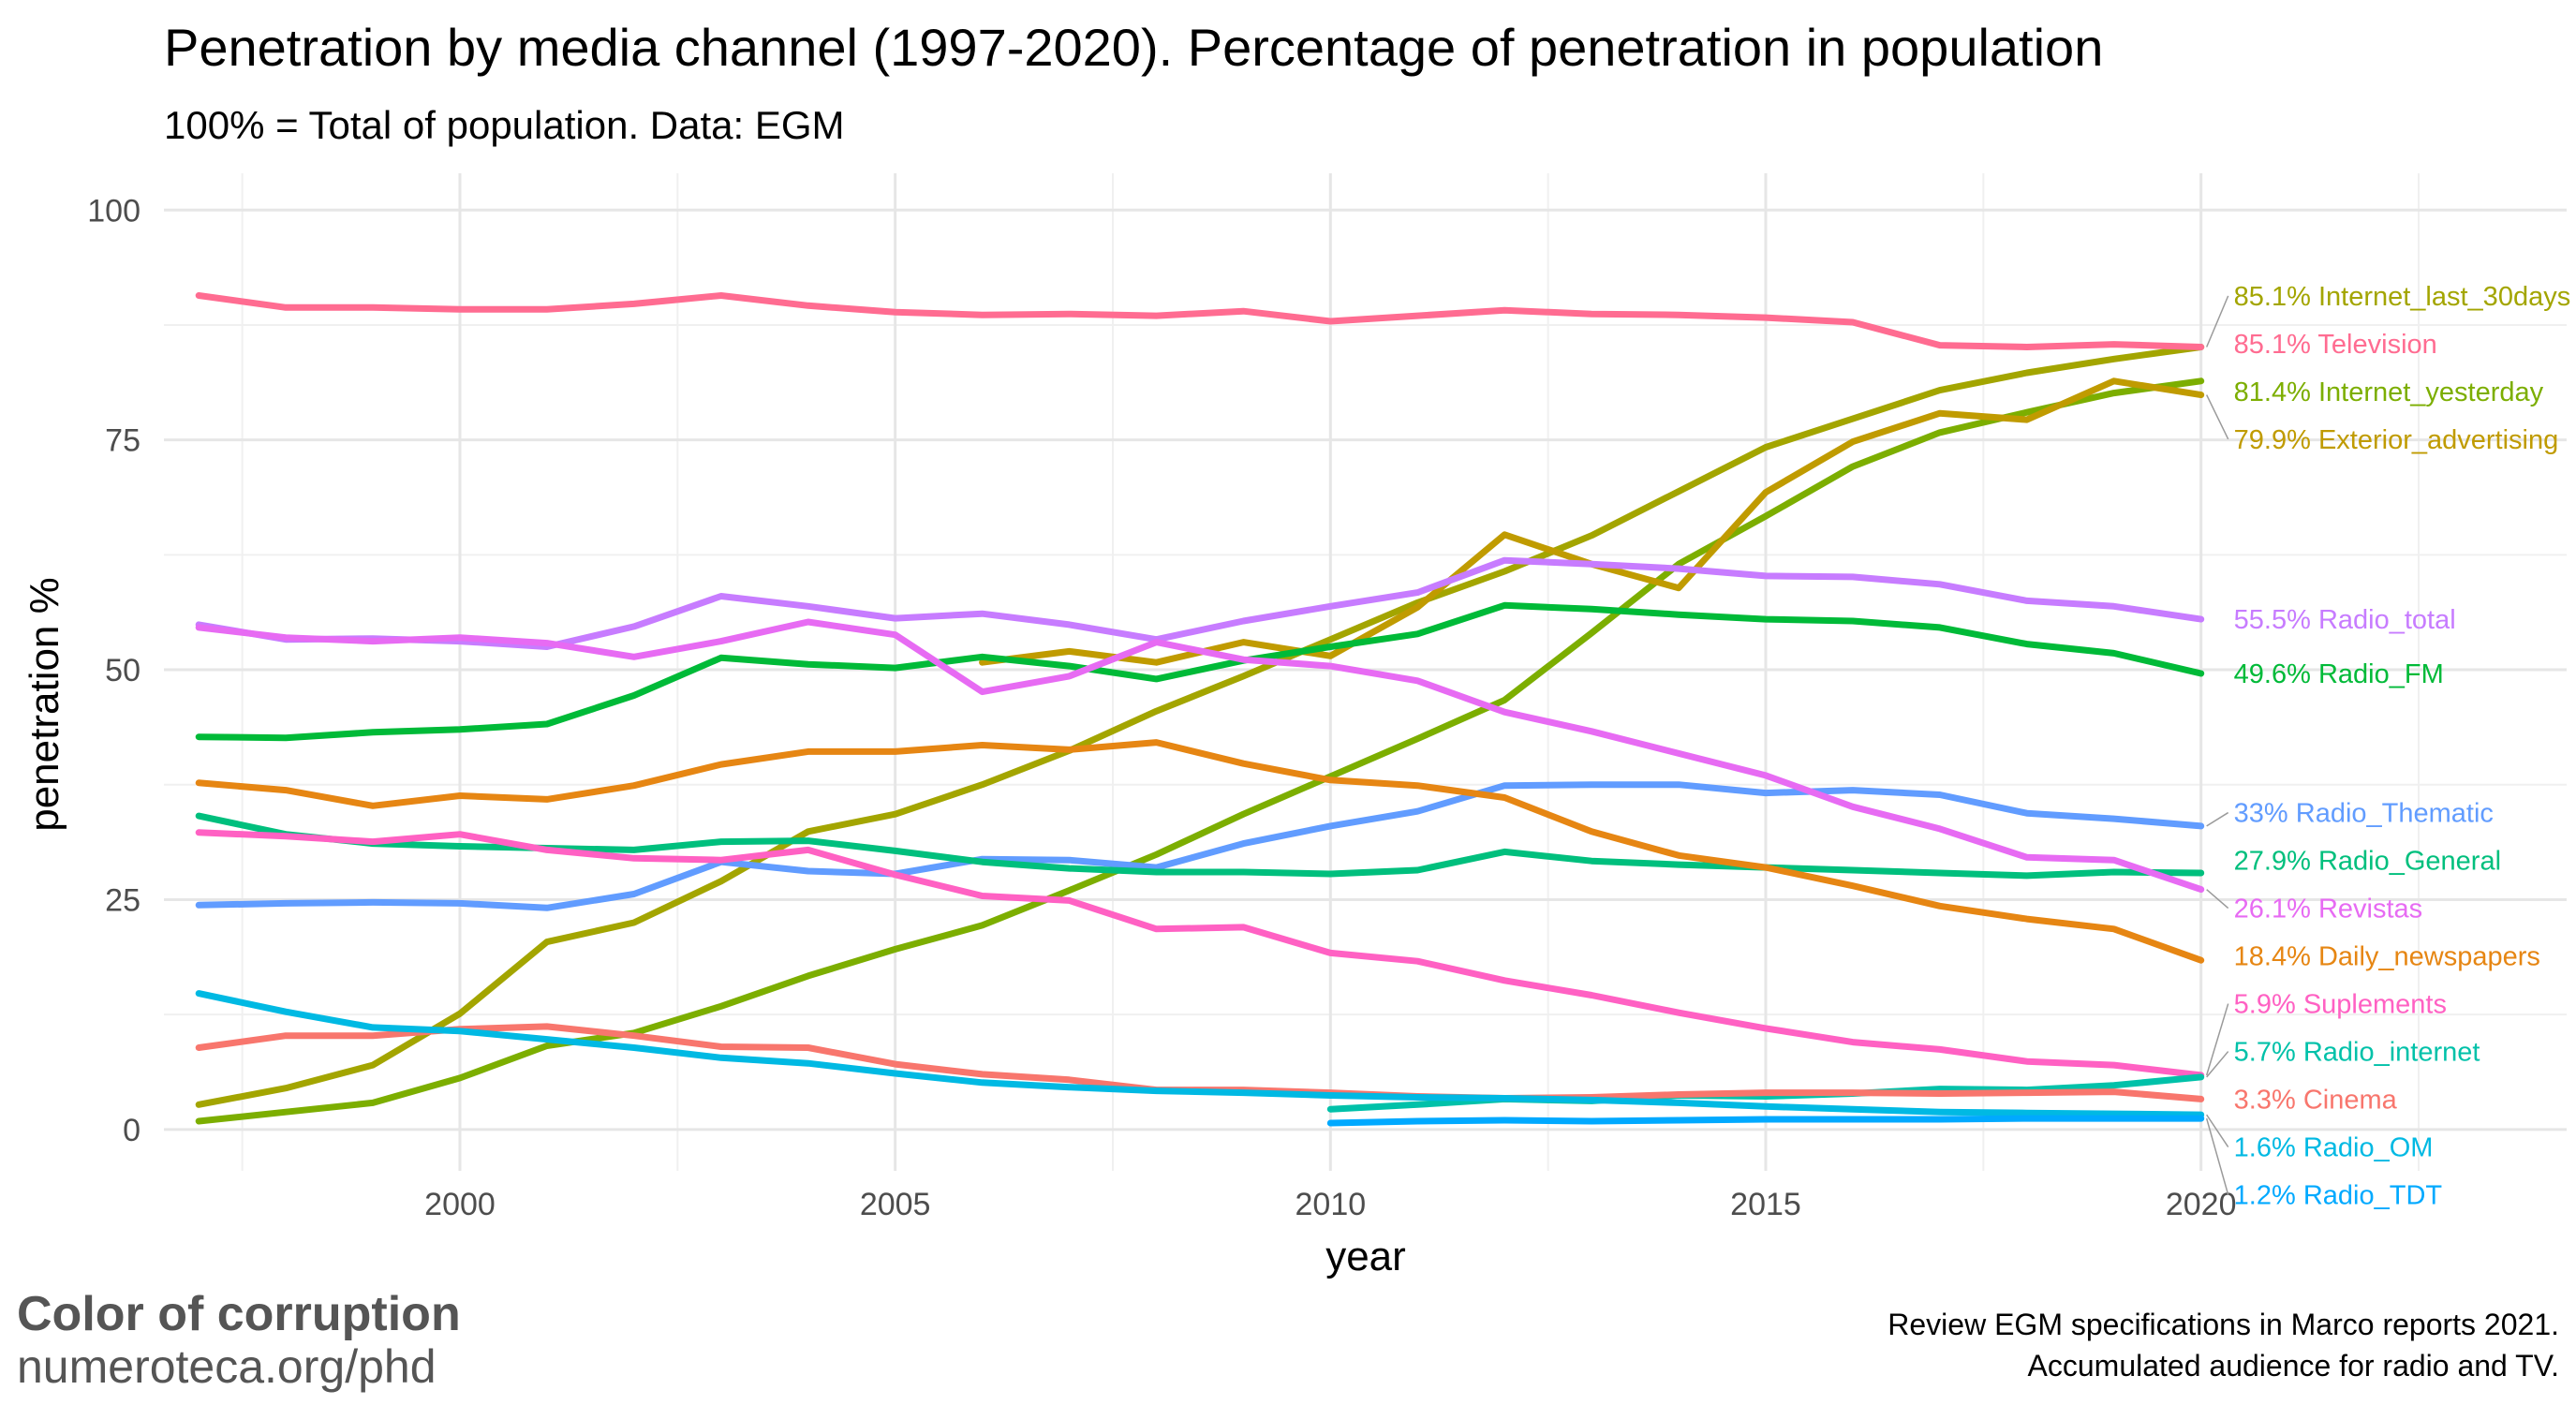 The height and width of the screenshot is (1405, 2576). I want to click on x-tick-label: 2005, so click(895, 1204).